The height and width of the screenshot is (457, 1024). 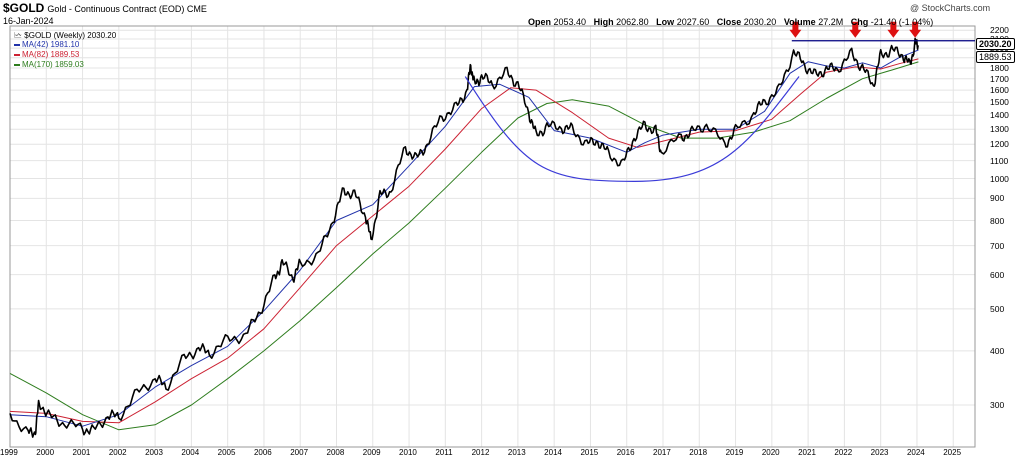 I want to click on x-tick-label: 2003, so click(x=154, y=452).